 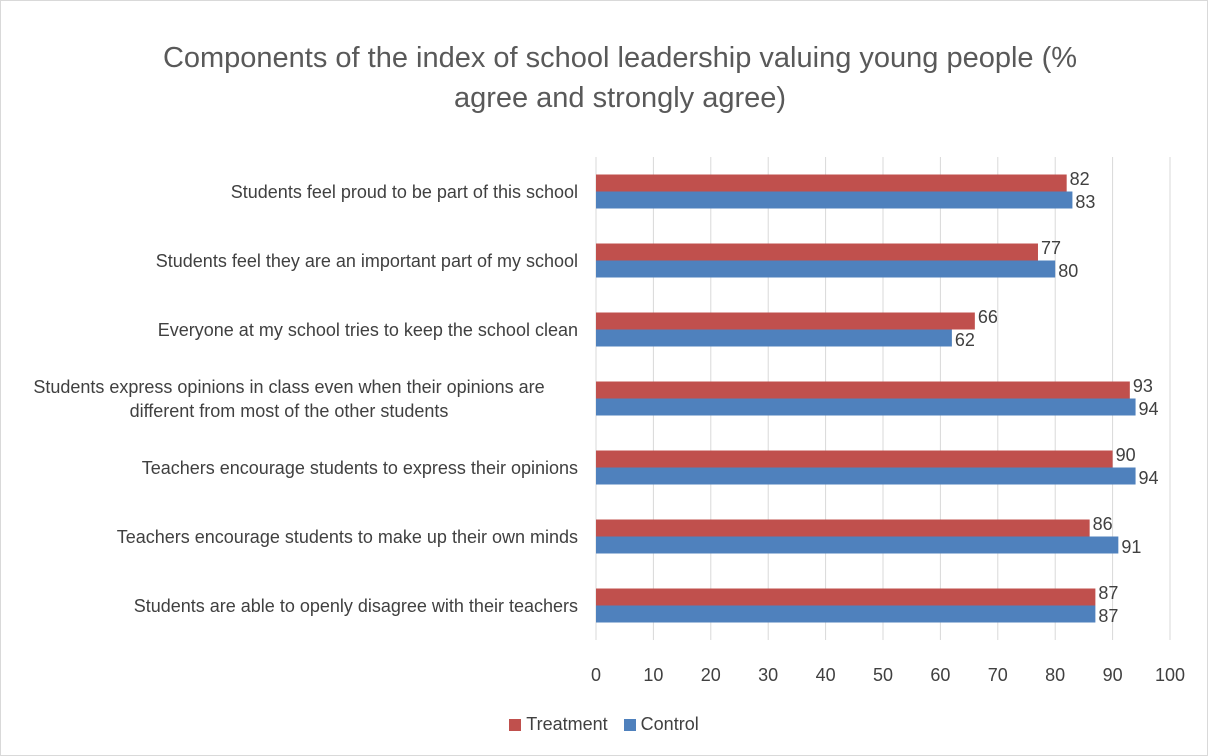 What do you see at coordinates (1170, 675) in the screenshot?
I see `x-tick-label: 100` at bounding box center [1170, 675].